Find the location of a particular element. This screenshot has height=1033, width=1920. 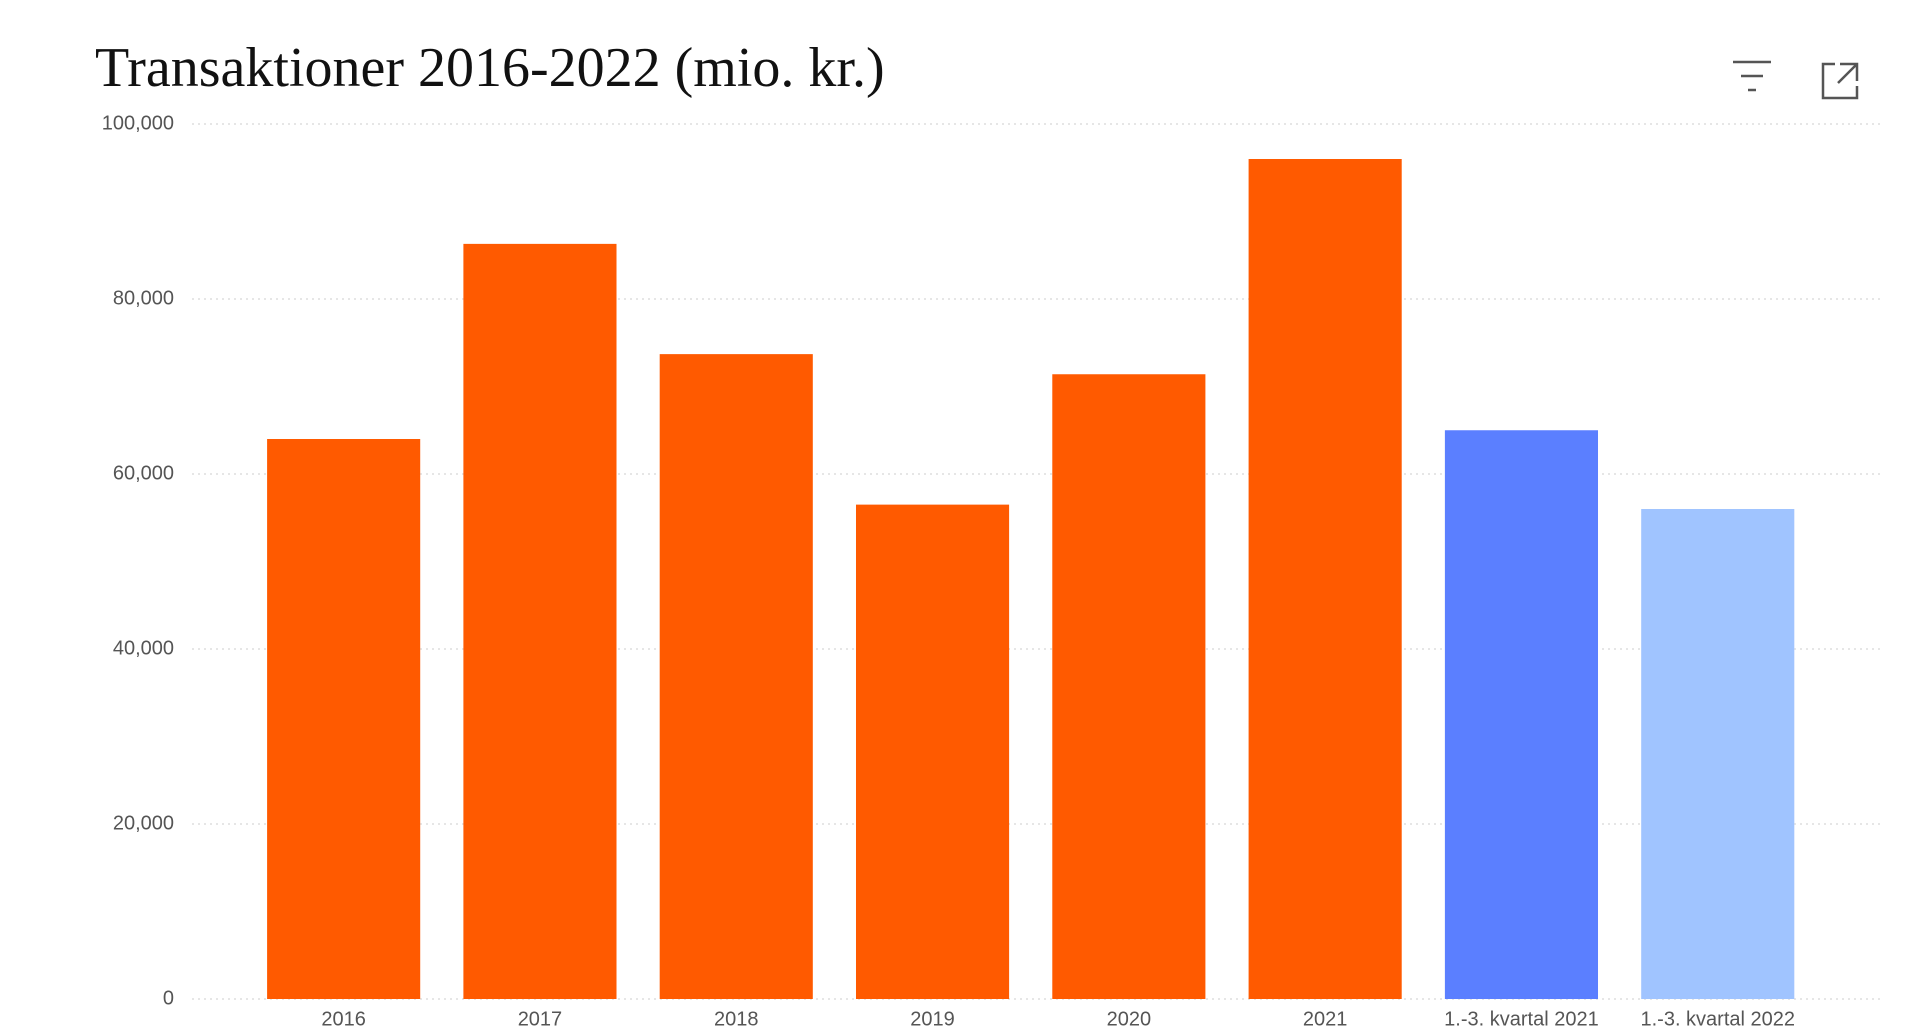

x-tick-label: 2017 is located at coordinates (540, 1019).